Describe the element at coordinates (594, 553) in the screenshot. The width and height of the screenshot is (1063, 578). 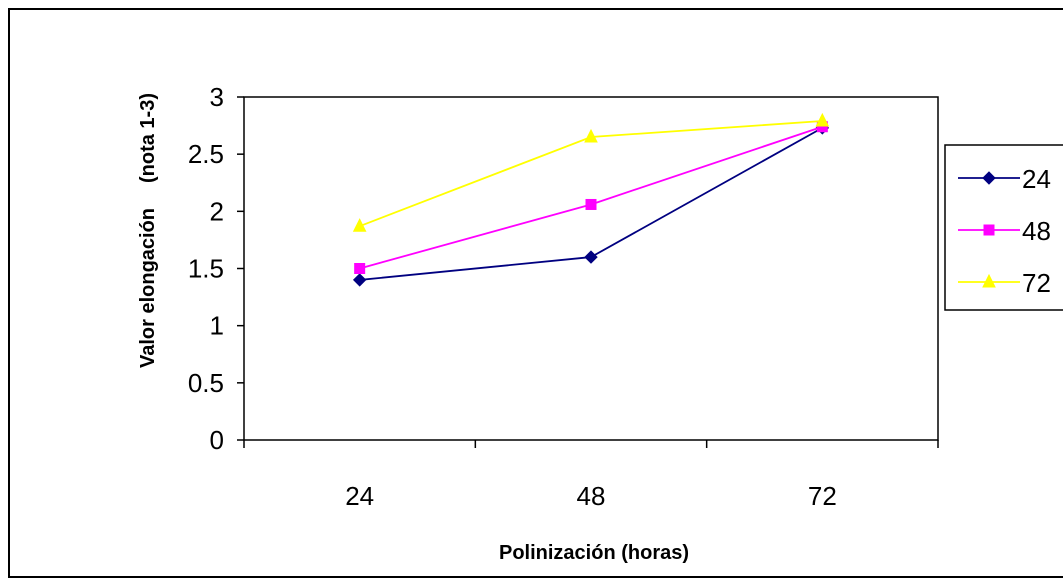
I see `x-axis-title: Polinización (horas)` at that location.